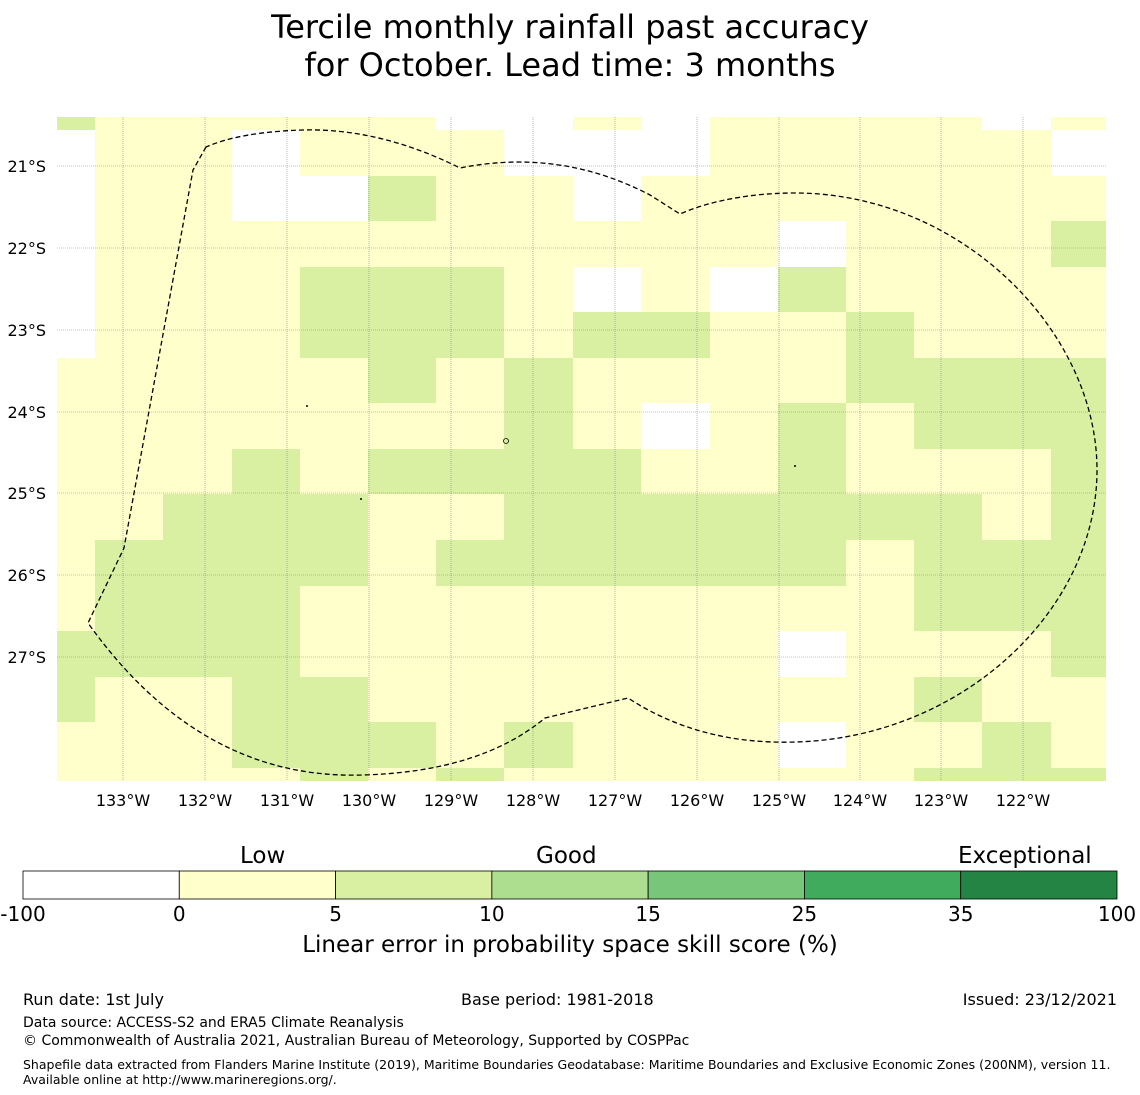 The image size is (1140, 1095). I want to click on colorbar-segment, so click(257, 885).